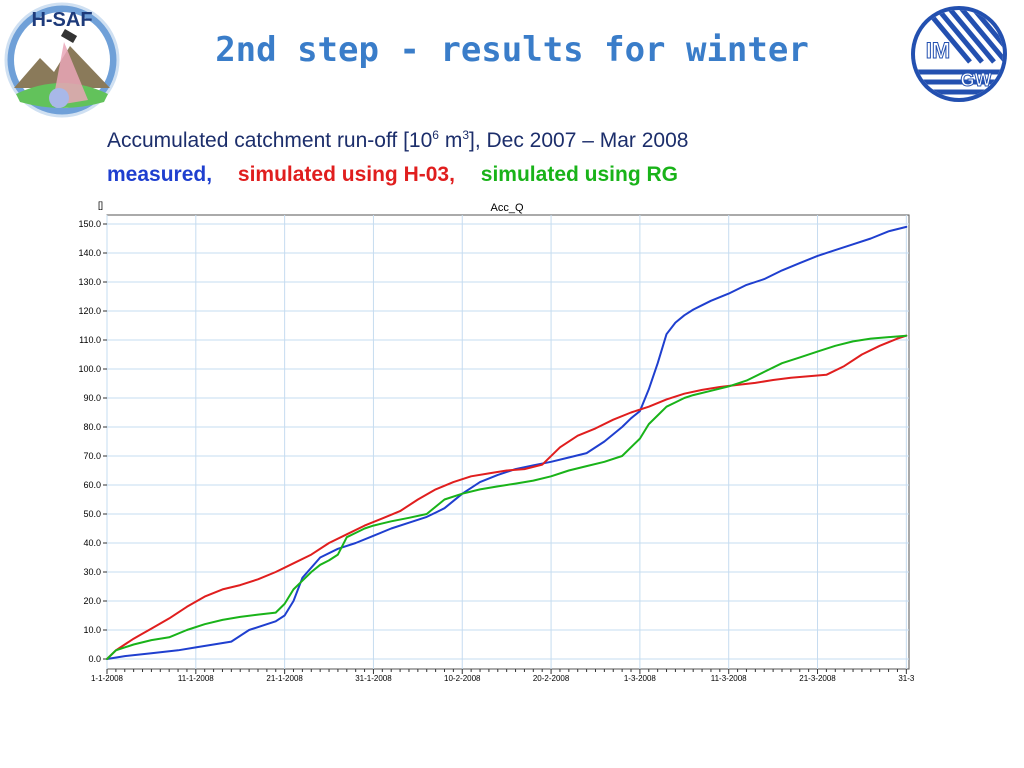 The height and width of the screenshot is (768, 1024). Describe the element at coordinates (284, 678) in the screenshot. I see `x-tick-label: 21-1-2008` at that location.